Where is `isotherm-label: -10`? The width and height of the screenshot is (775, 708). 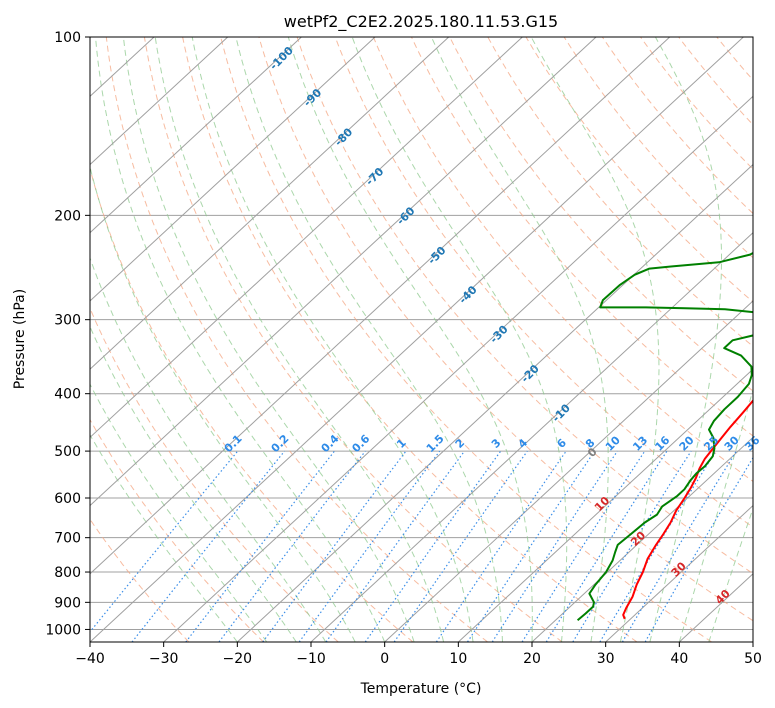 isotherm-label: -10 is located at coordinates (561, 412).